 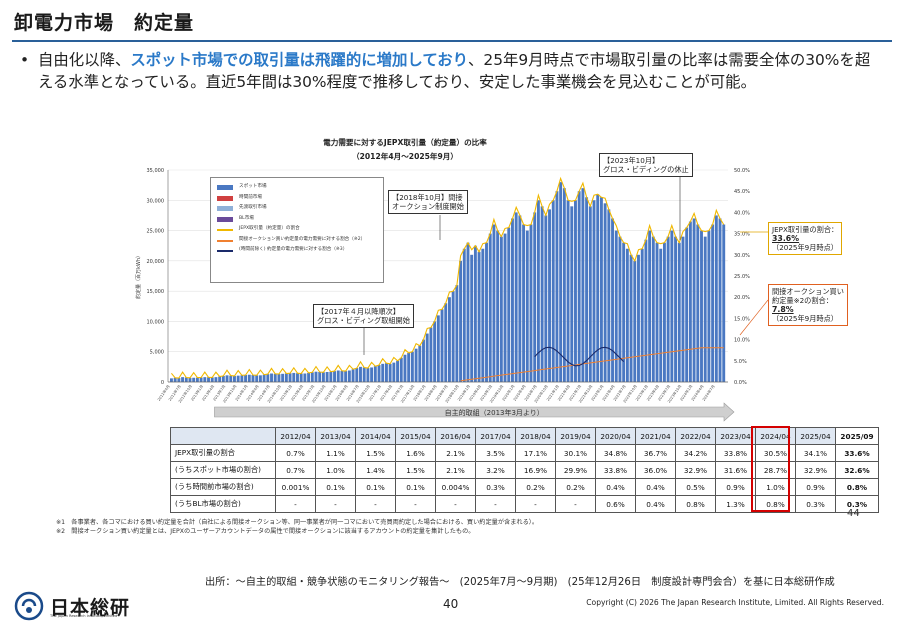 I want to click on indirect-share-line, so click(x=592, y=364).